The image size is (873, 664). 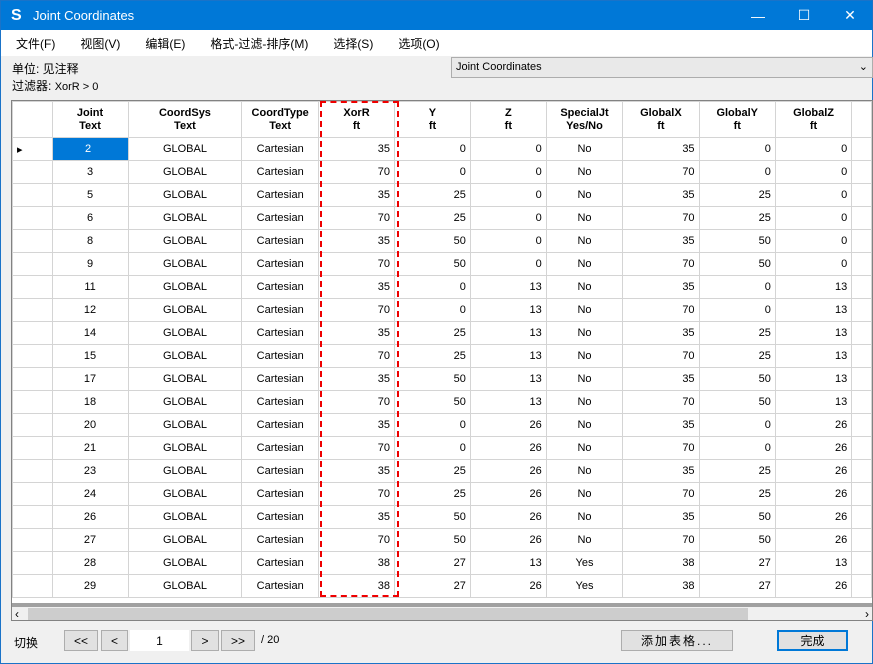 I want to click on table-select-dropdown: Joint Coordinates ⌄, so click(x=662, y=67).